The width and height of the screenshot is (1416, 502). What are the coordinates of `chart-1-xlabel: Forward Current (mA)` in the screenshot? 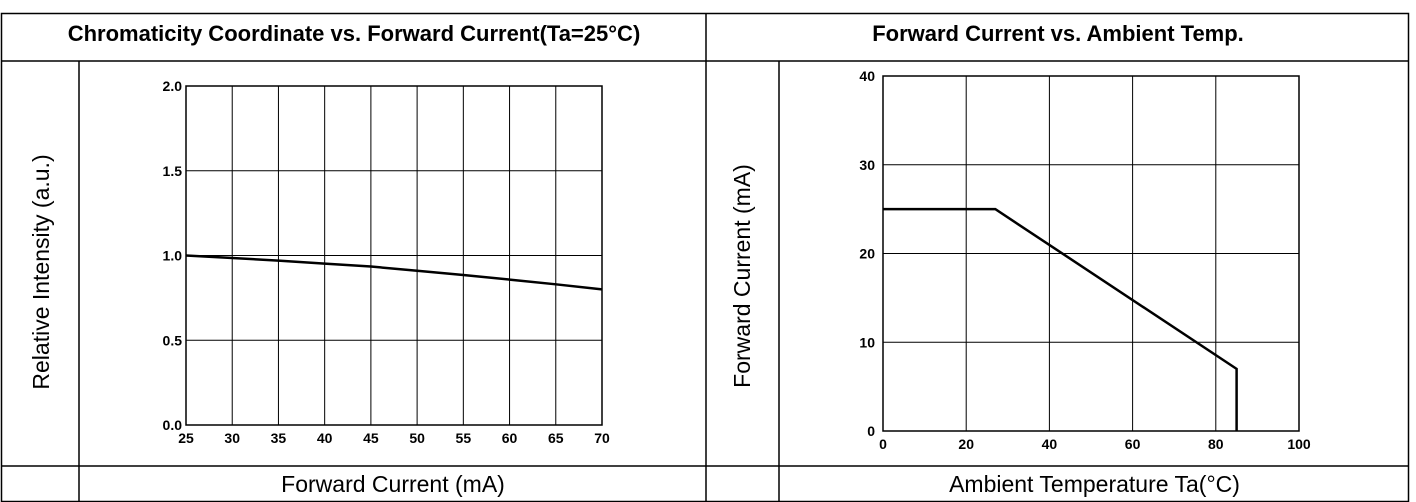 It's located at (393, 484).